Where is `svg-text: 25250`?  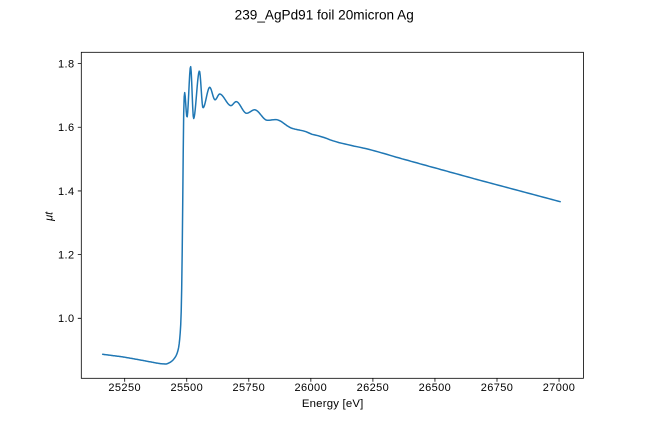
svg-text: 25250 is located at coordinates (124, 388).